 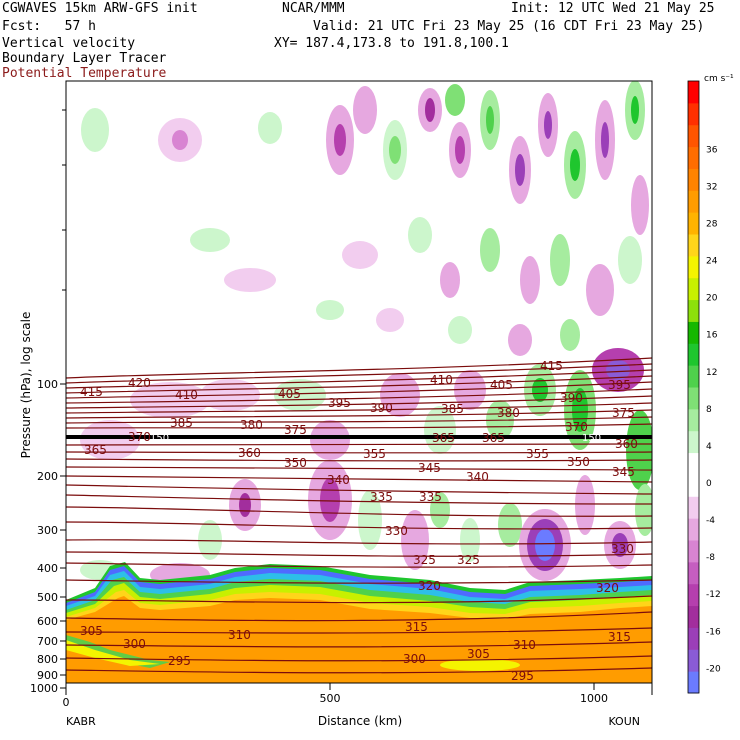 What do you see at coordinates (712, 262) in the screenshot?
I see `colorbar-tick-label: 24` at bounding box center [712, 262].